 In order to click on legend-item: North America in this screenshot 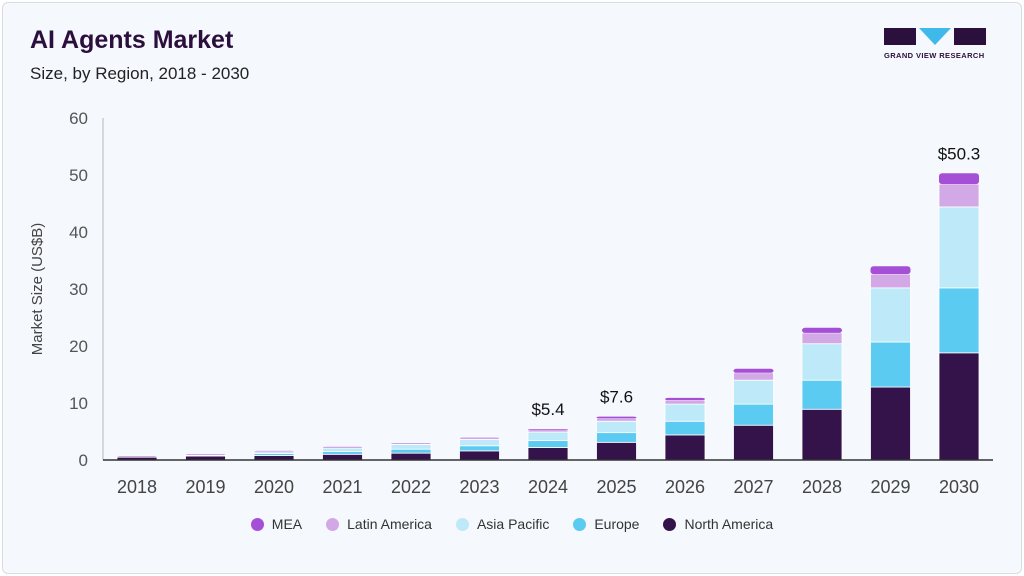, I will do `click(718, 524)`.